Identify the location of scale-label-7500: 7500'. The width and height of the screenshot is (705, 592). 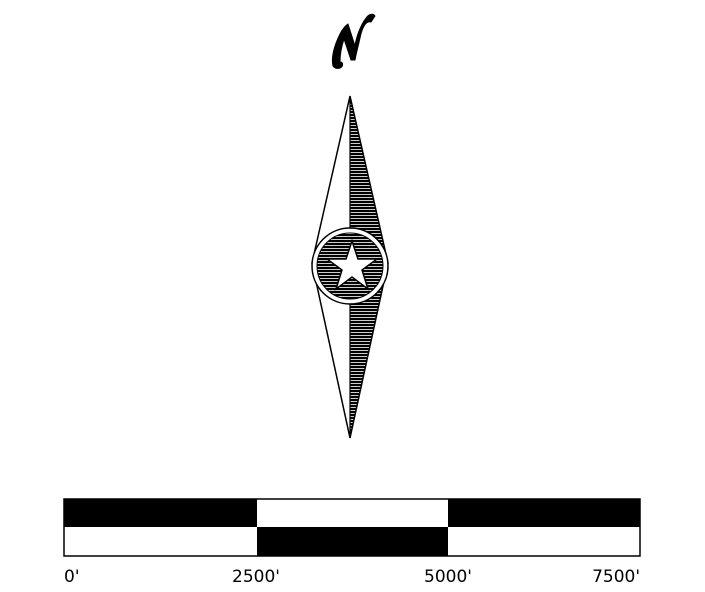
(616, 577).